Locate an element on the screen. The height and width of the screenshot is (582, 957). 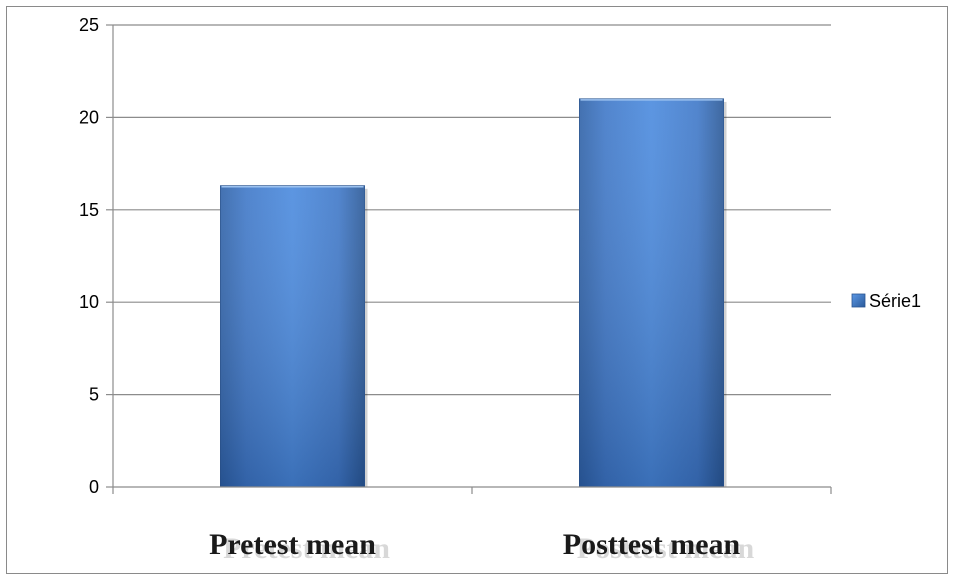
y-tick-label-10: 10 is located at coordinates (89, 302).